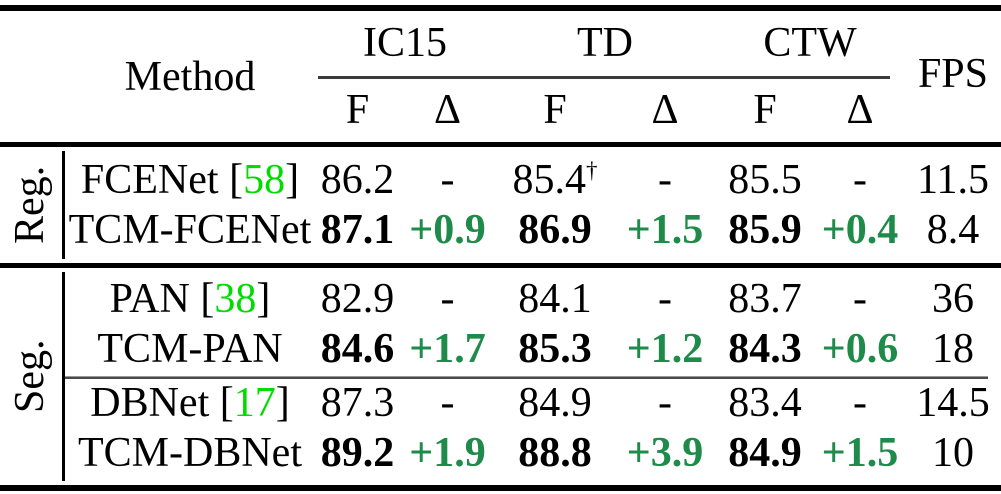 The image size is (1001, 494). Describe the element at coordinates (500, 265) in the screenshot. I see `group-separator-rule` at that location.